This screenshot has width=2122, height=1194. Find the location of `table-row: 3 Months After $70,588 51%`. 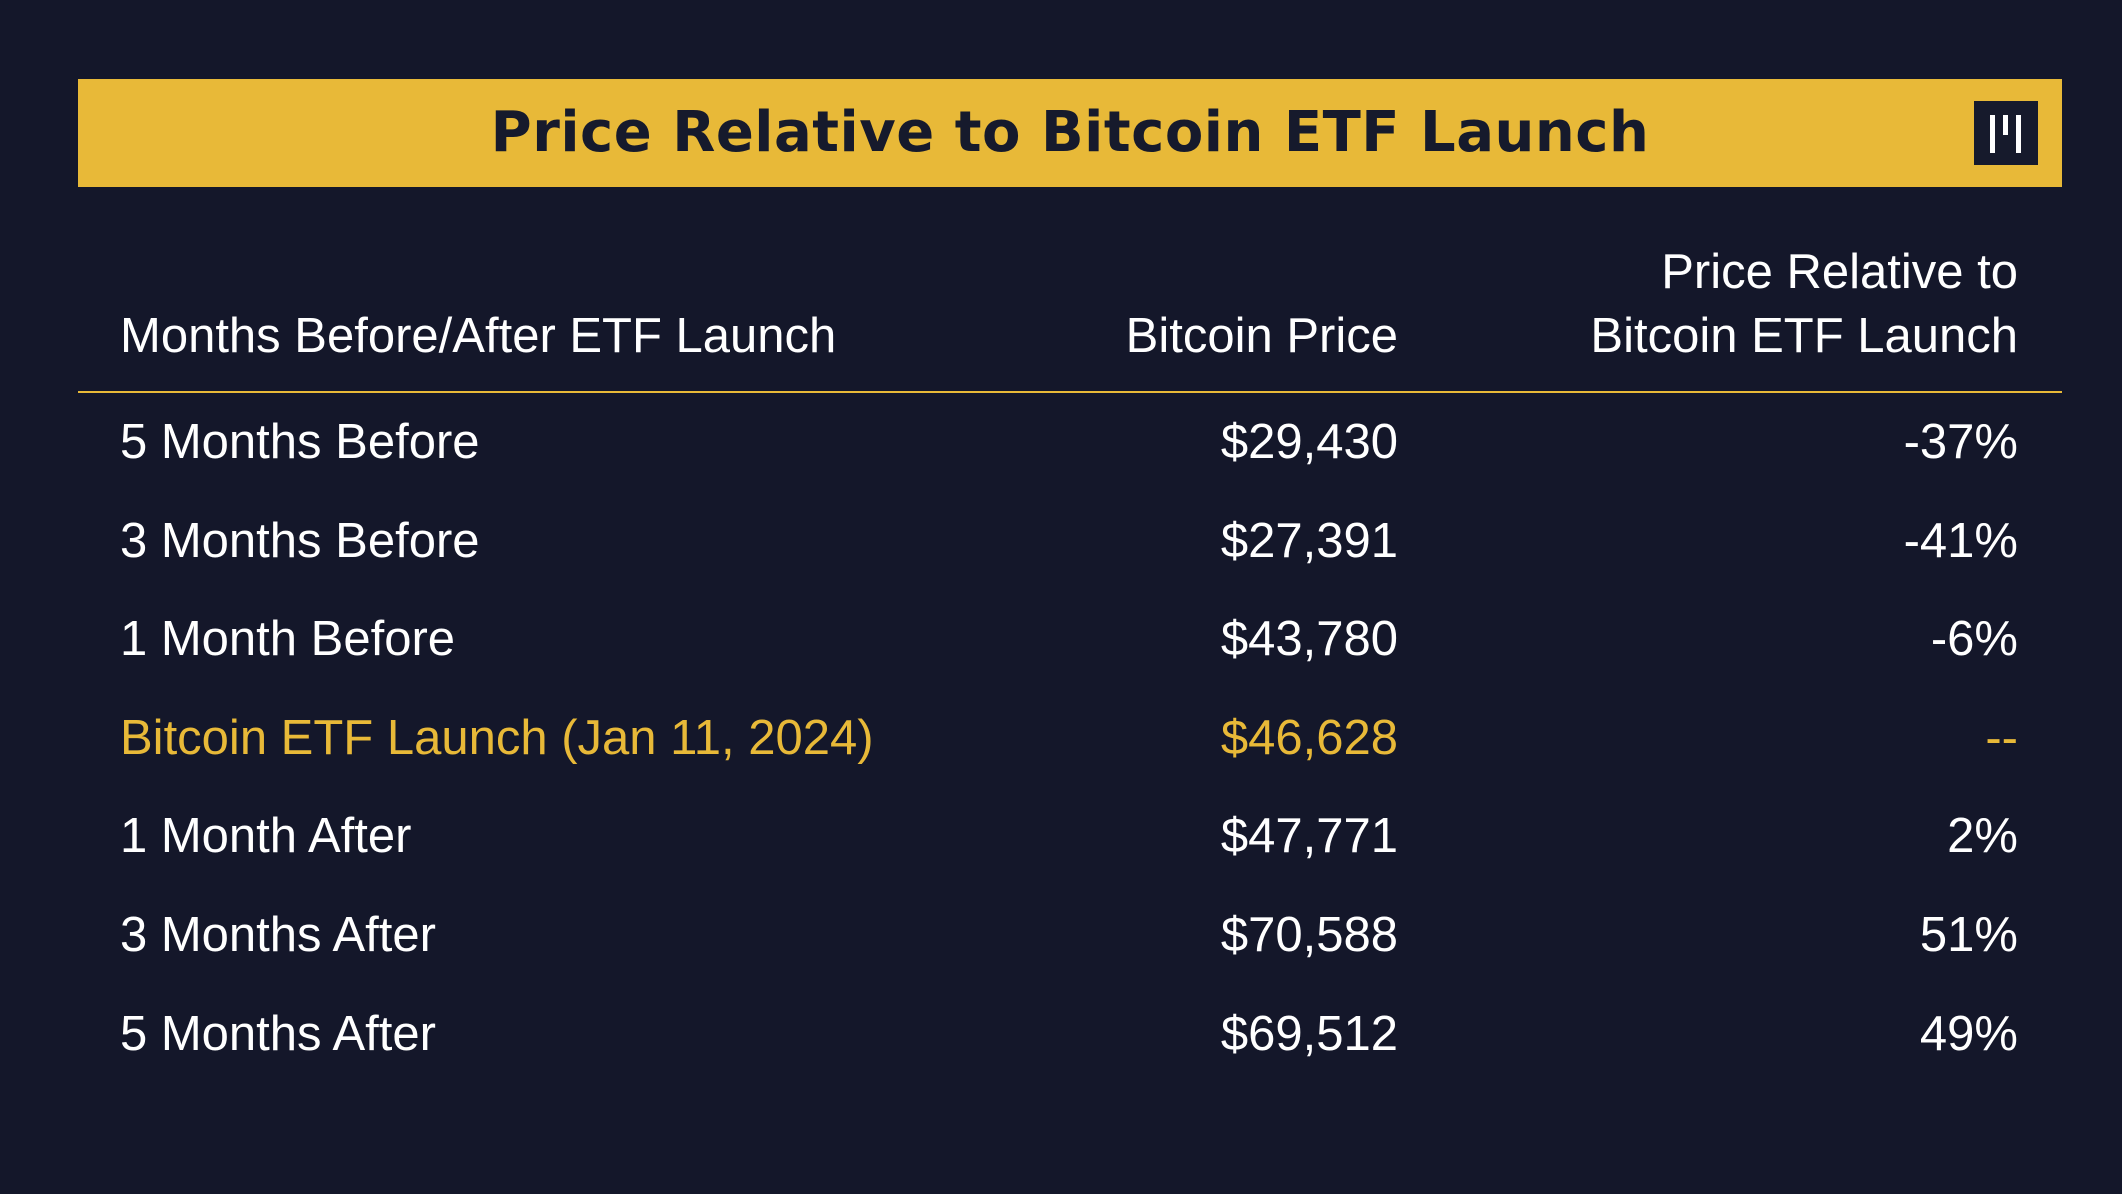

table-row: 3 Months After $70,588 51% is located at coordinates (1070, 935).